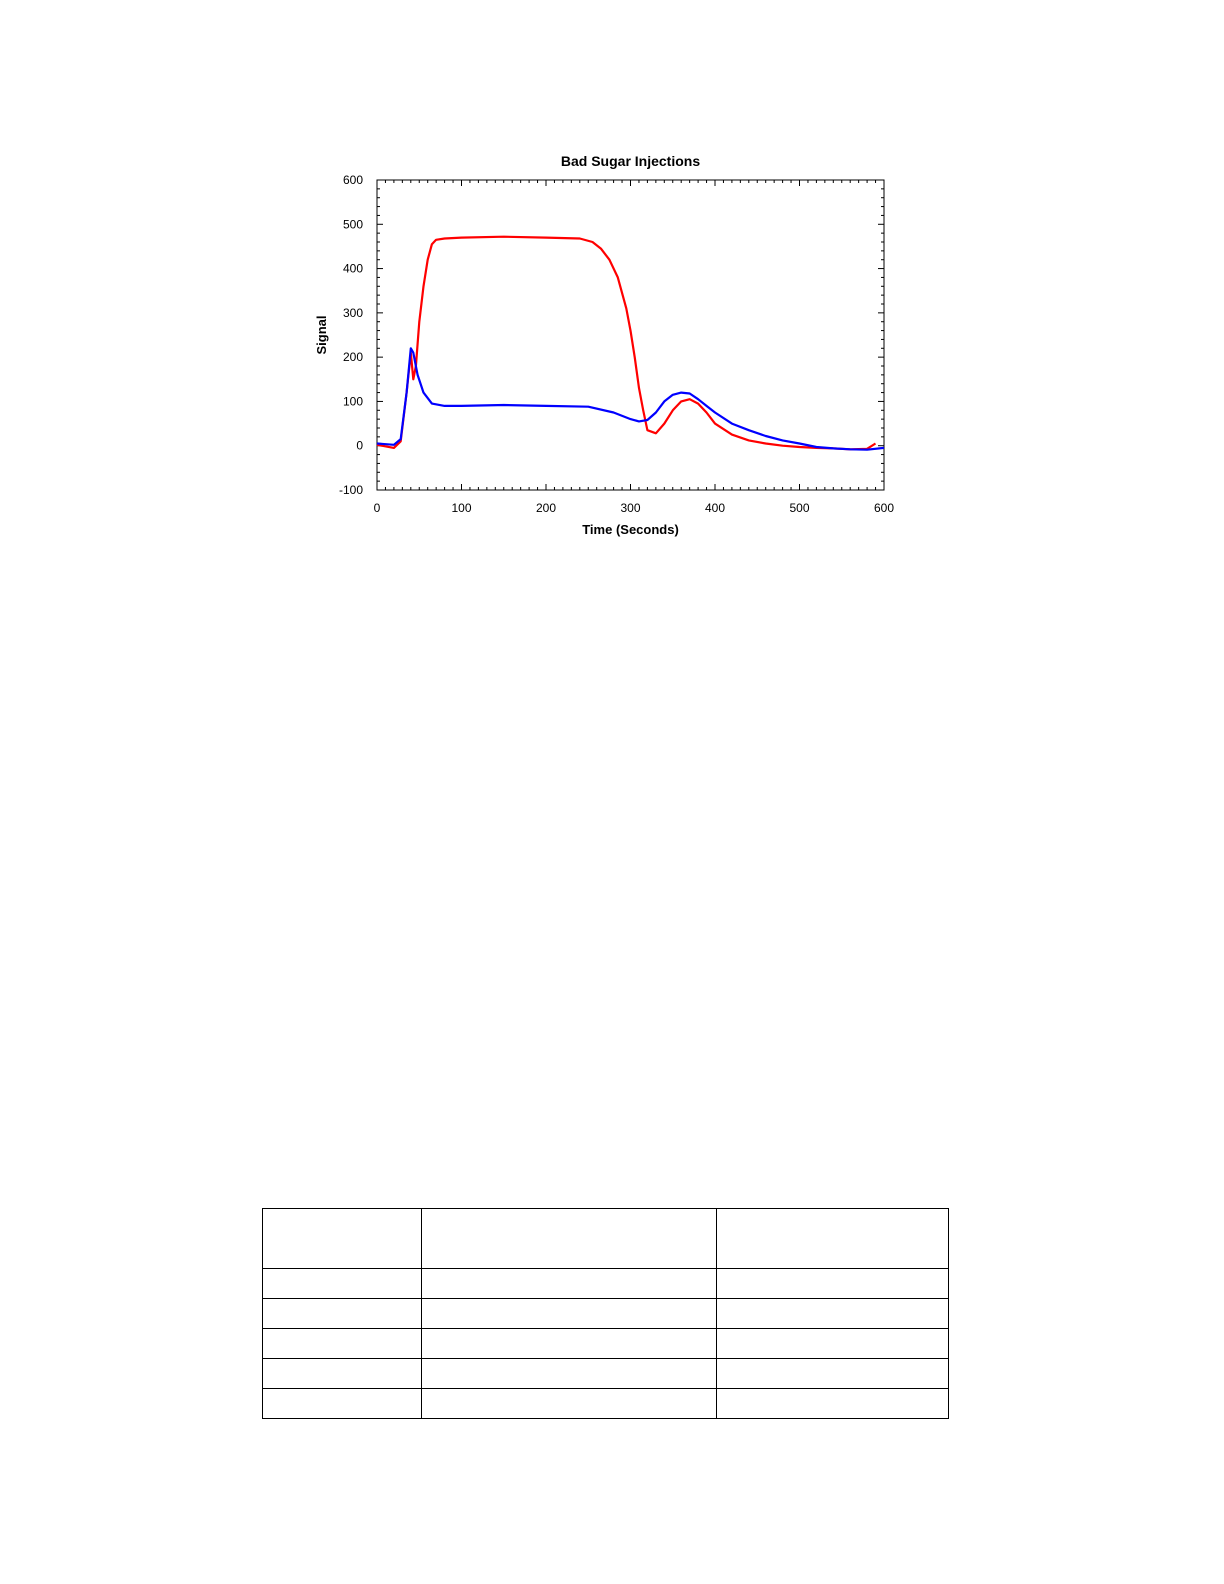  What do you see at coordinates (359, 446) in the screenshot?
I see `y-tick-label: 0` at bounding box center [359, 446].